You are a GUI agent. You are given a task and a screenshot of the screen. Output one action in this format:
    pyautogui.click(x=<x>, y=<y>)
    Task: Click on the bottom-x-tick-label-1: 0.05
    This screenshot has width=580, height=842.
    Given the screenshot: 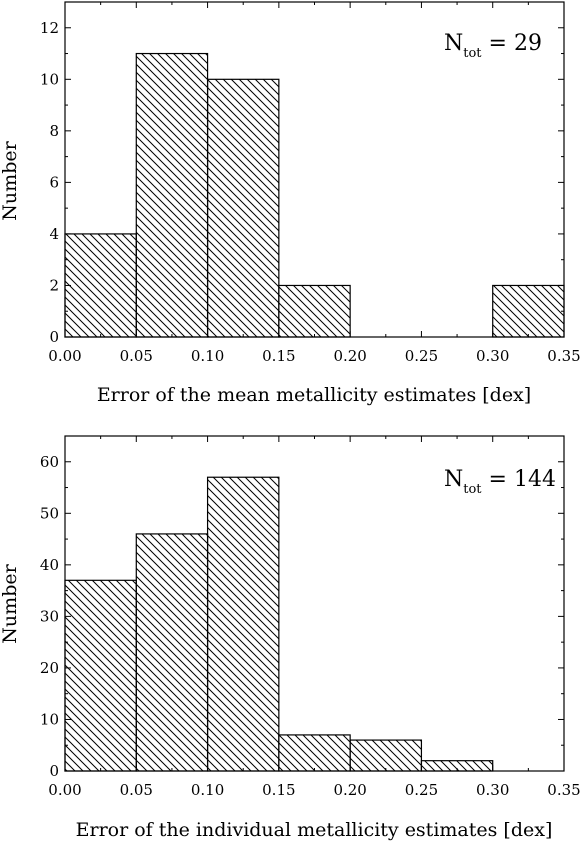 What is the action you would take?
    pyautogui.click(x=136, y=790)
    